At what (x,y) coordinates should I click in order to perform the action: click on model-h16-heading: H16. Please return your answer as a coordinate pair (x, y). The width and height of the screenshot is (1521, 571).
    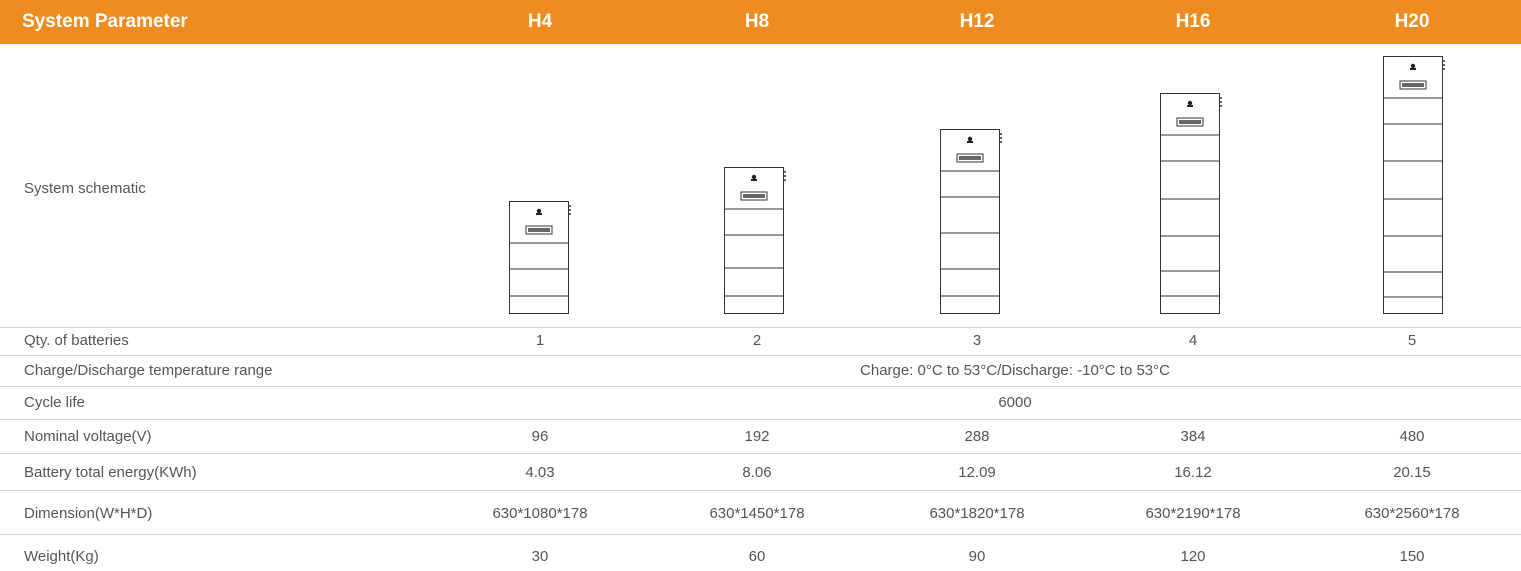
    Looking at the image, I should click on (1193, 21).